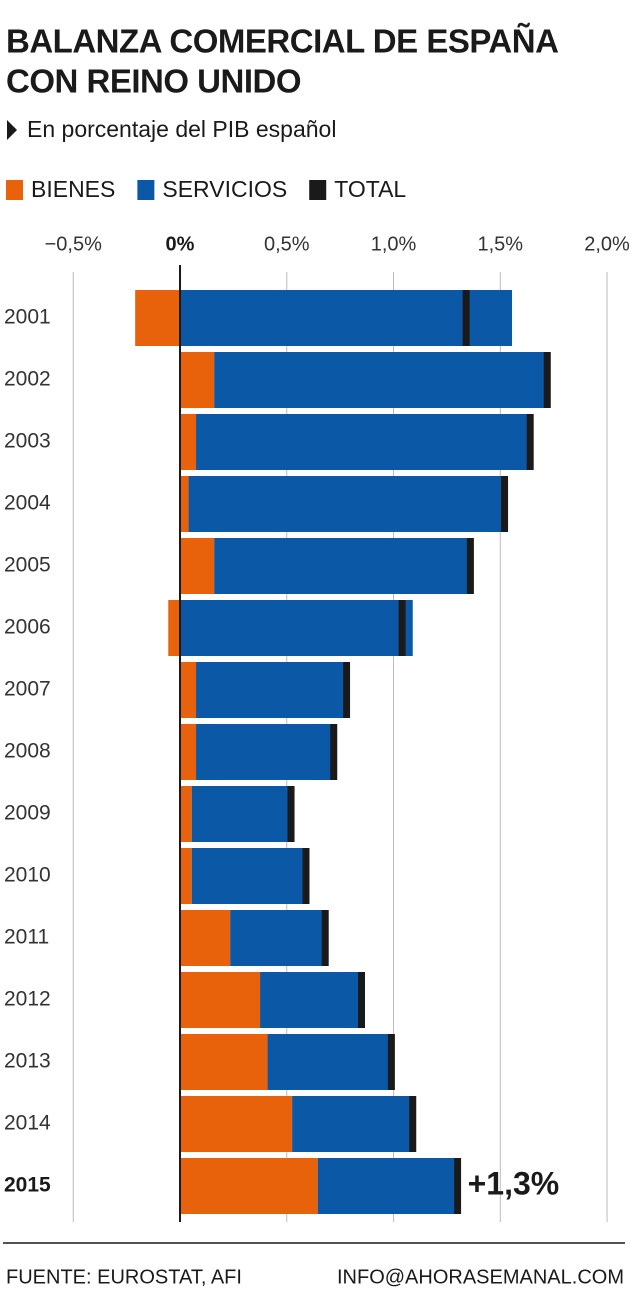  I want to click on x-tick-label: 1,0%, so click(394, 244).